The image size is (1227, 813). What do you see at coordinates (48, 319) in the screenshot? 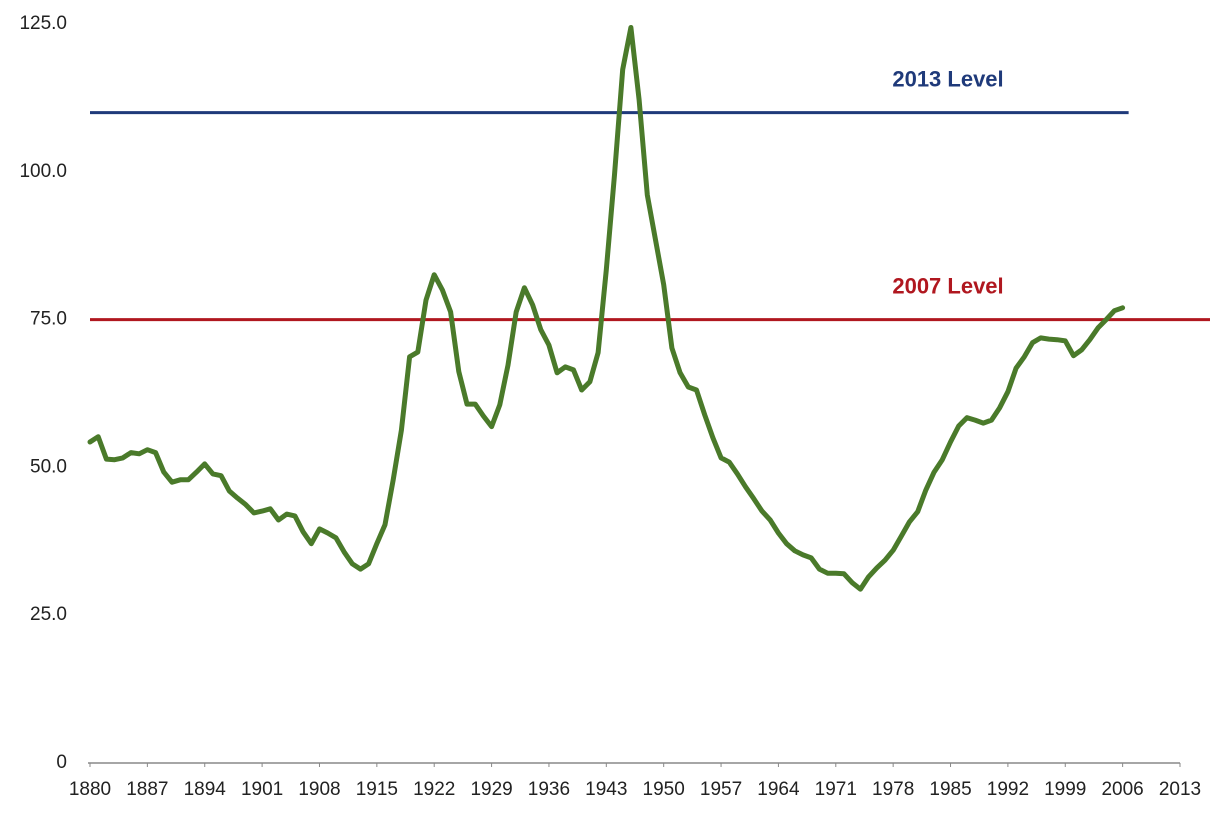
I see `y-tick-label: 75.0` at bounding box center [48, 319].